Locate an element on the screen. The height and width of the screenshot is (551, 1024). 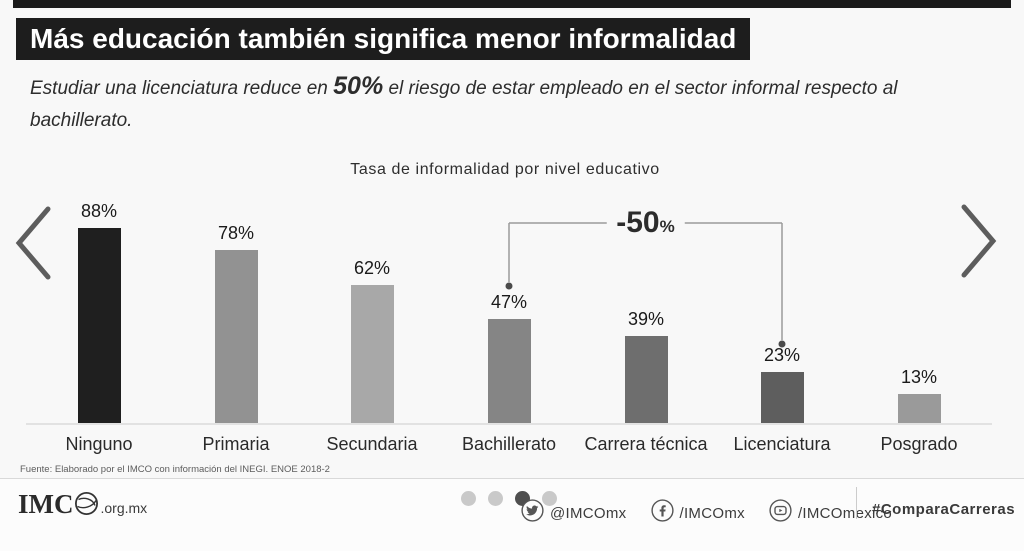
bar-value-label: 23% is located at coordinates (782, 355).